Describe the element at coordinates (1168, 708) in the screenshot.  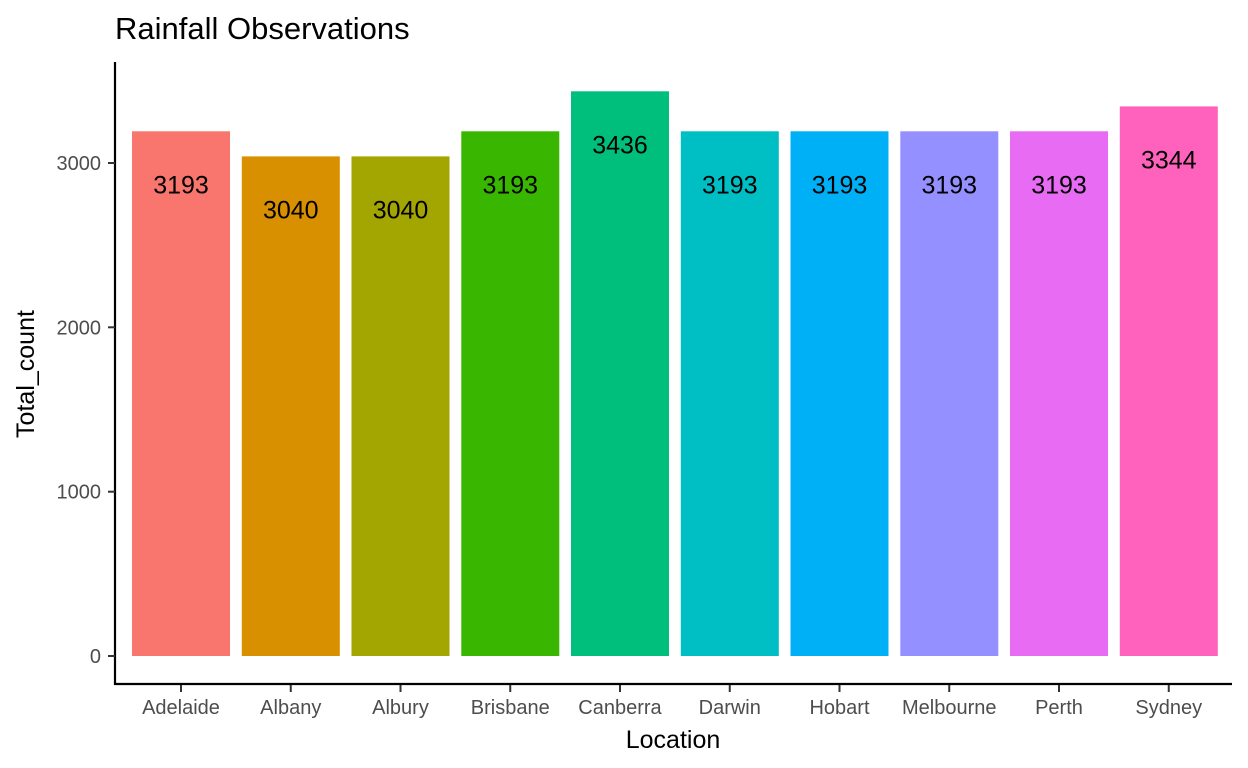
I see `x-tick-label-sydney: Sydney` at that location.